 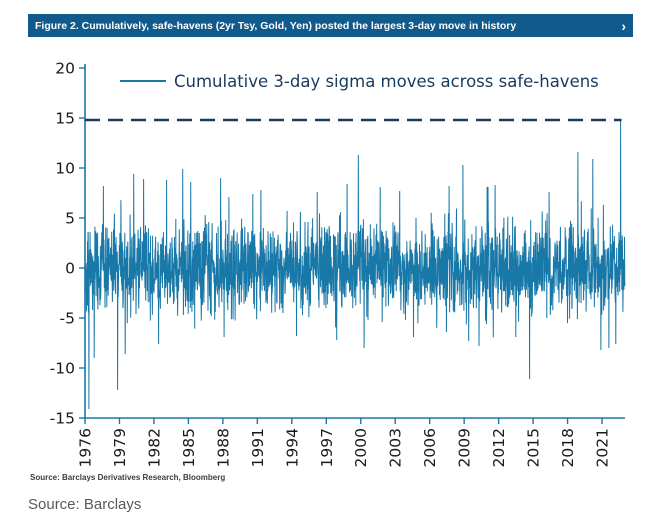 I want to click on svg-text: 1979, so click(x=120, y=447).